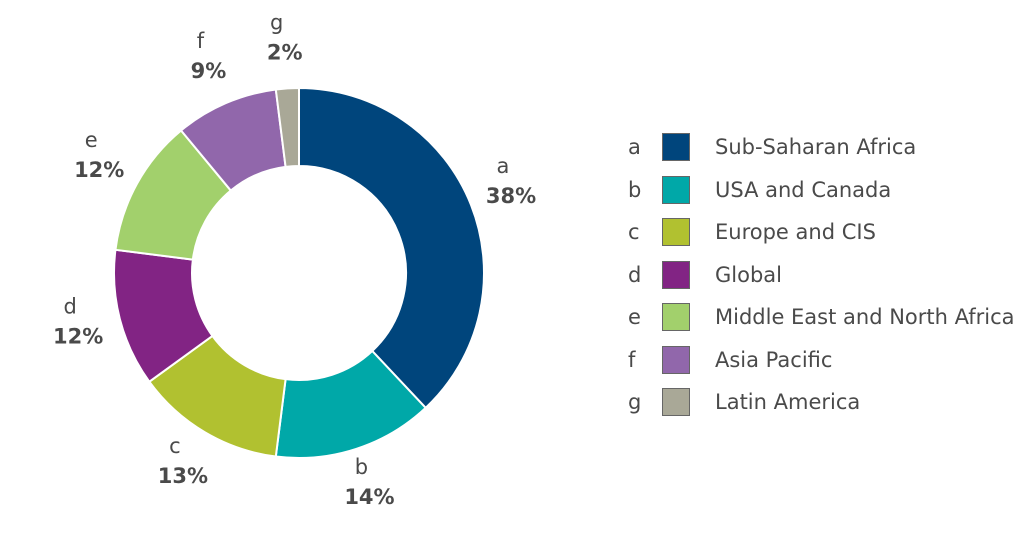 This screenshot has height=542, width=1022. I want to click on slice-percent-label: 9%, so click(209, 71).